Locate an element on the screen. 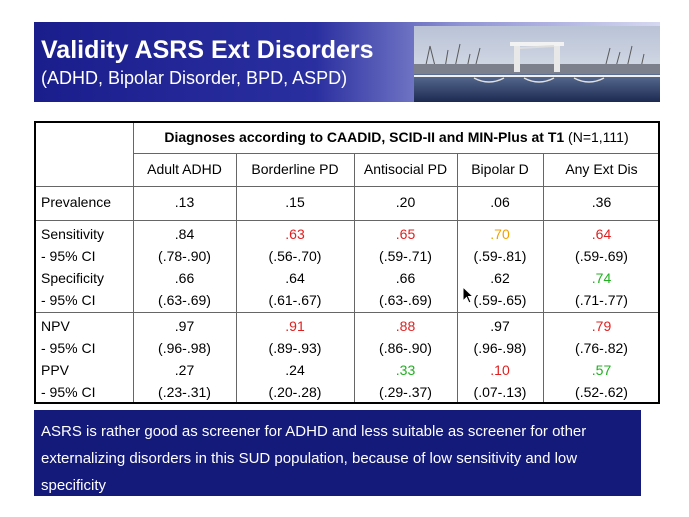  ci-value: (.29-.37) is located at coordinates (405, 392).